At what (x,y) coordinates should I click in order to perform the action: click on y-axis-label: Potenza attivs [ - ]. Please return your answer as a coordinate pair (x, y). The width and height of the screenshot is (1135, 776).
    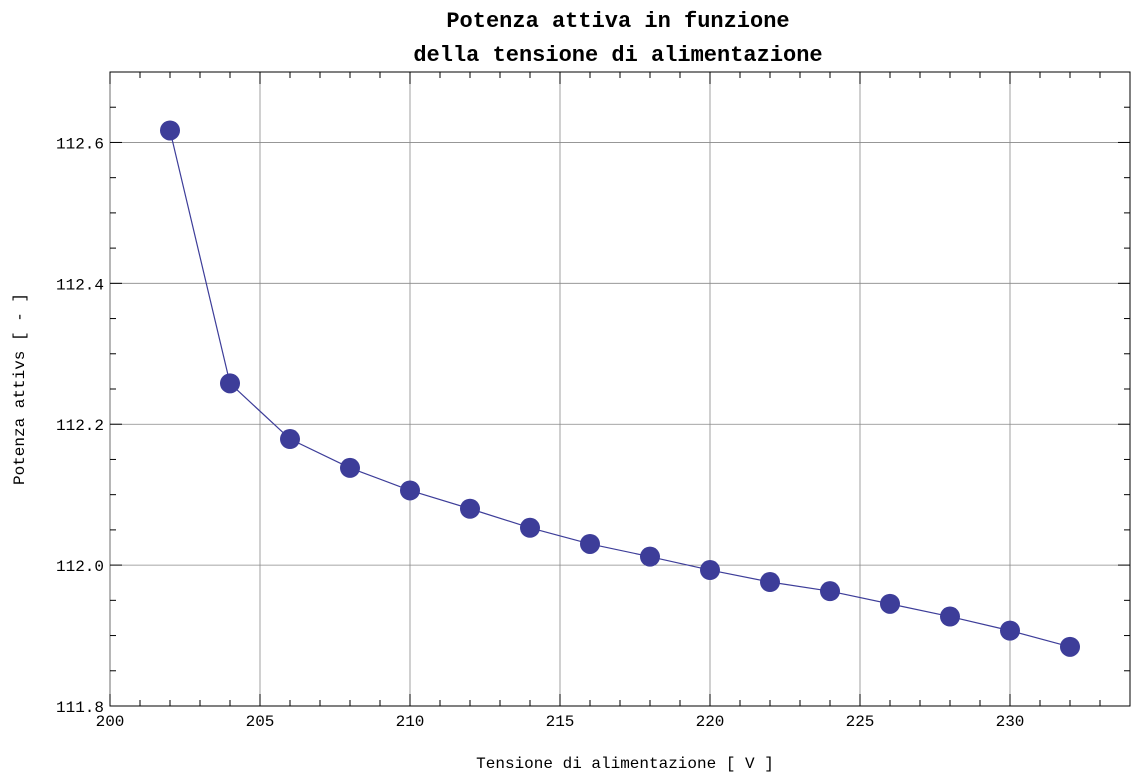
    Looking at the image, I should click on (20, 389).